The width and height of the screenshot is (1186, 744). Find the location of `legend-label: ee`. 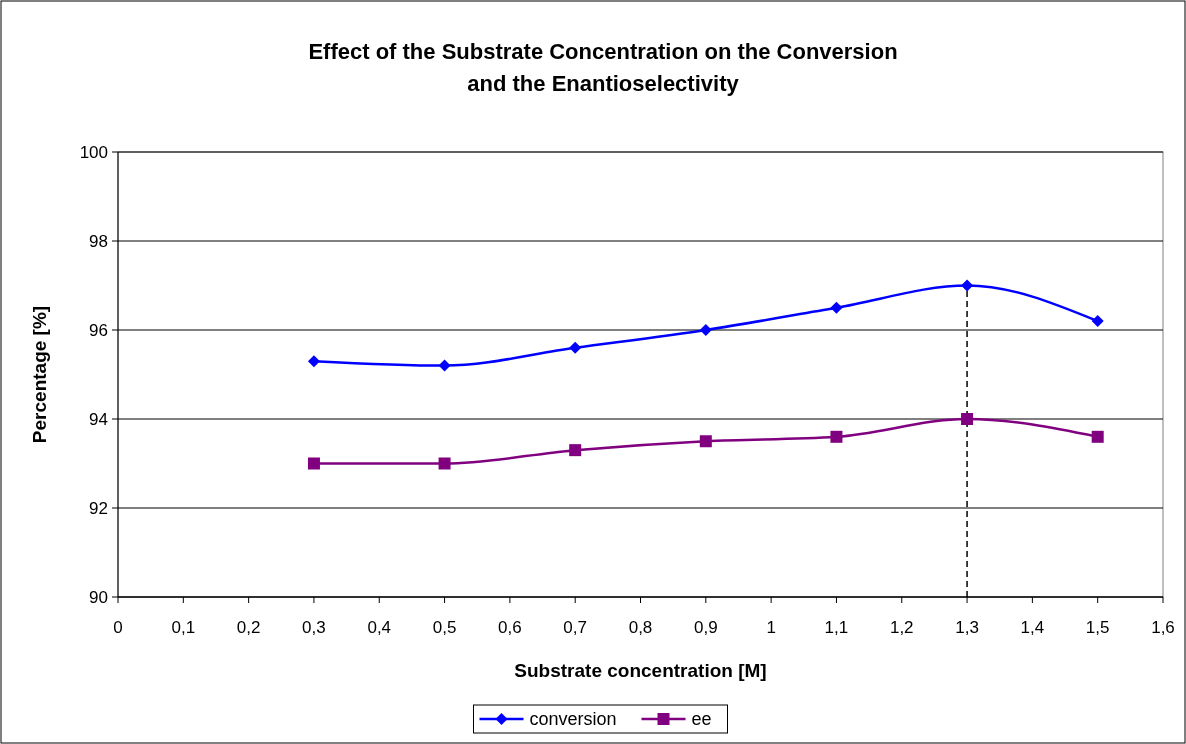

legend-label: ee is located at coordinates (701, 719).